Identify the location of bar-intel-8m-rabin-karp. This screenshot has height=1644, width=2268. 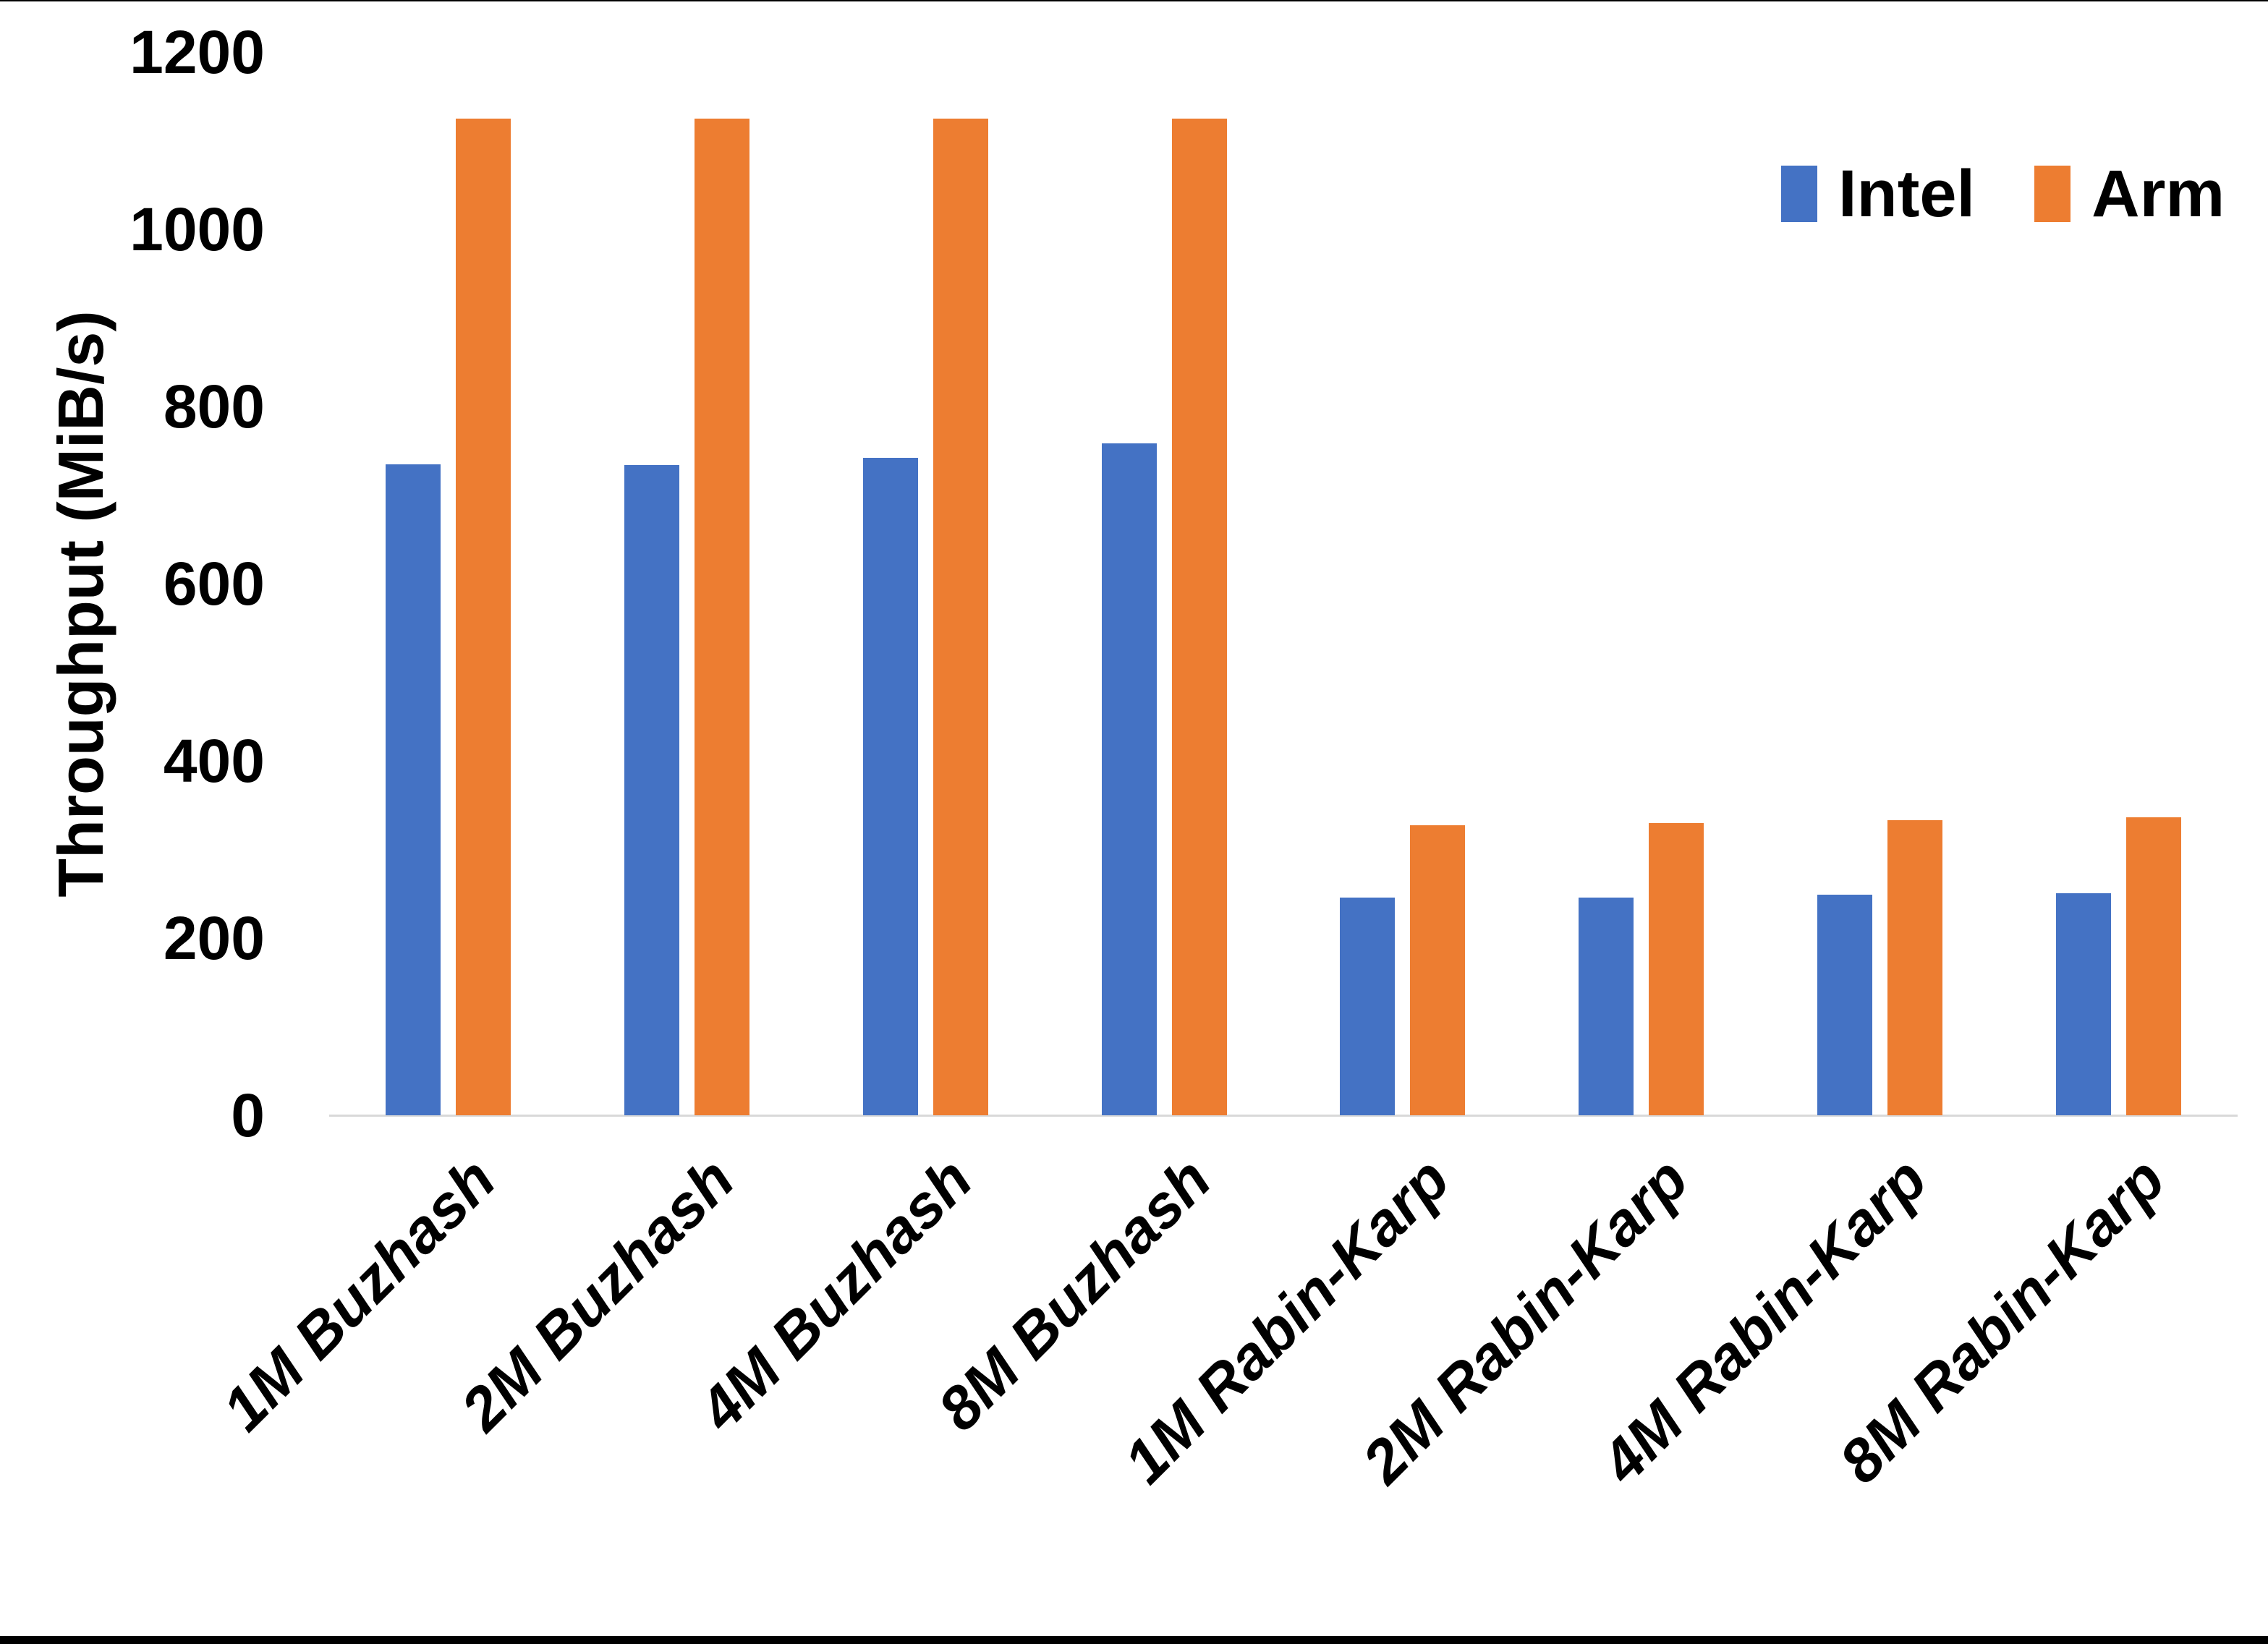
(2083, 1004).